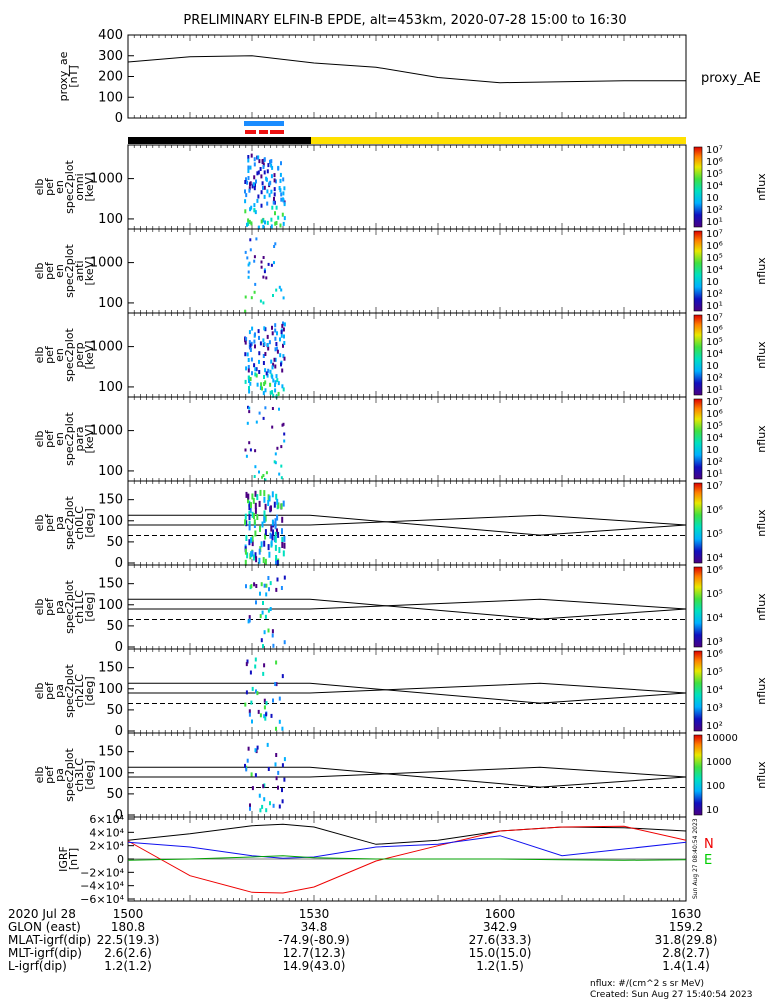  What do you see at coordinates (714, 708) in the screenshot?
I see `panel-pa_ch2-colorbar-tick: 10³` at bounding box center [714, 708].